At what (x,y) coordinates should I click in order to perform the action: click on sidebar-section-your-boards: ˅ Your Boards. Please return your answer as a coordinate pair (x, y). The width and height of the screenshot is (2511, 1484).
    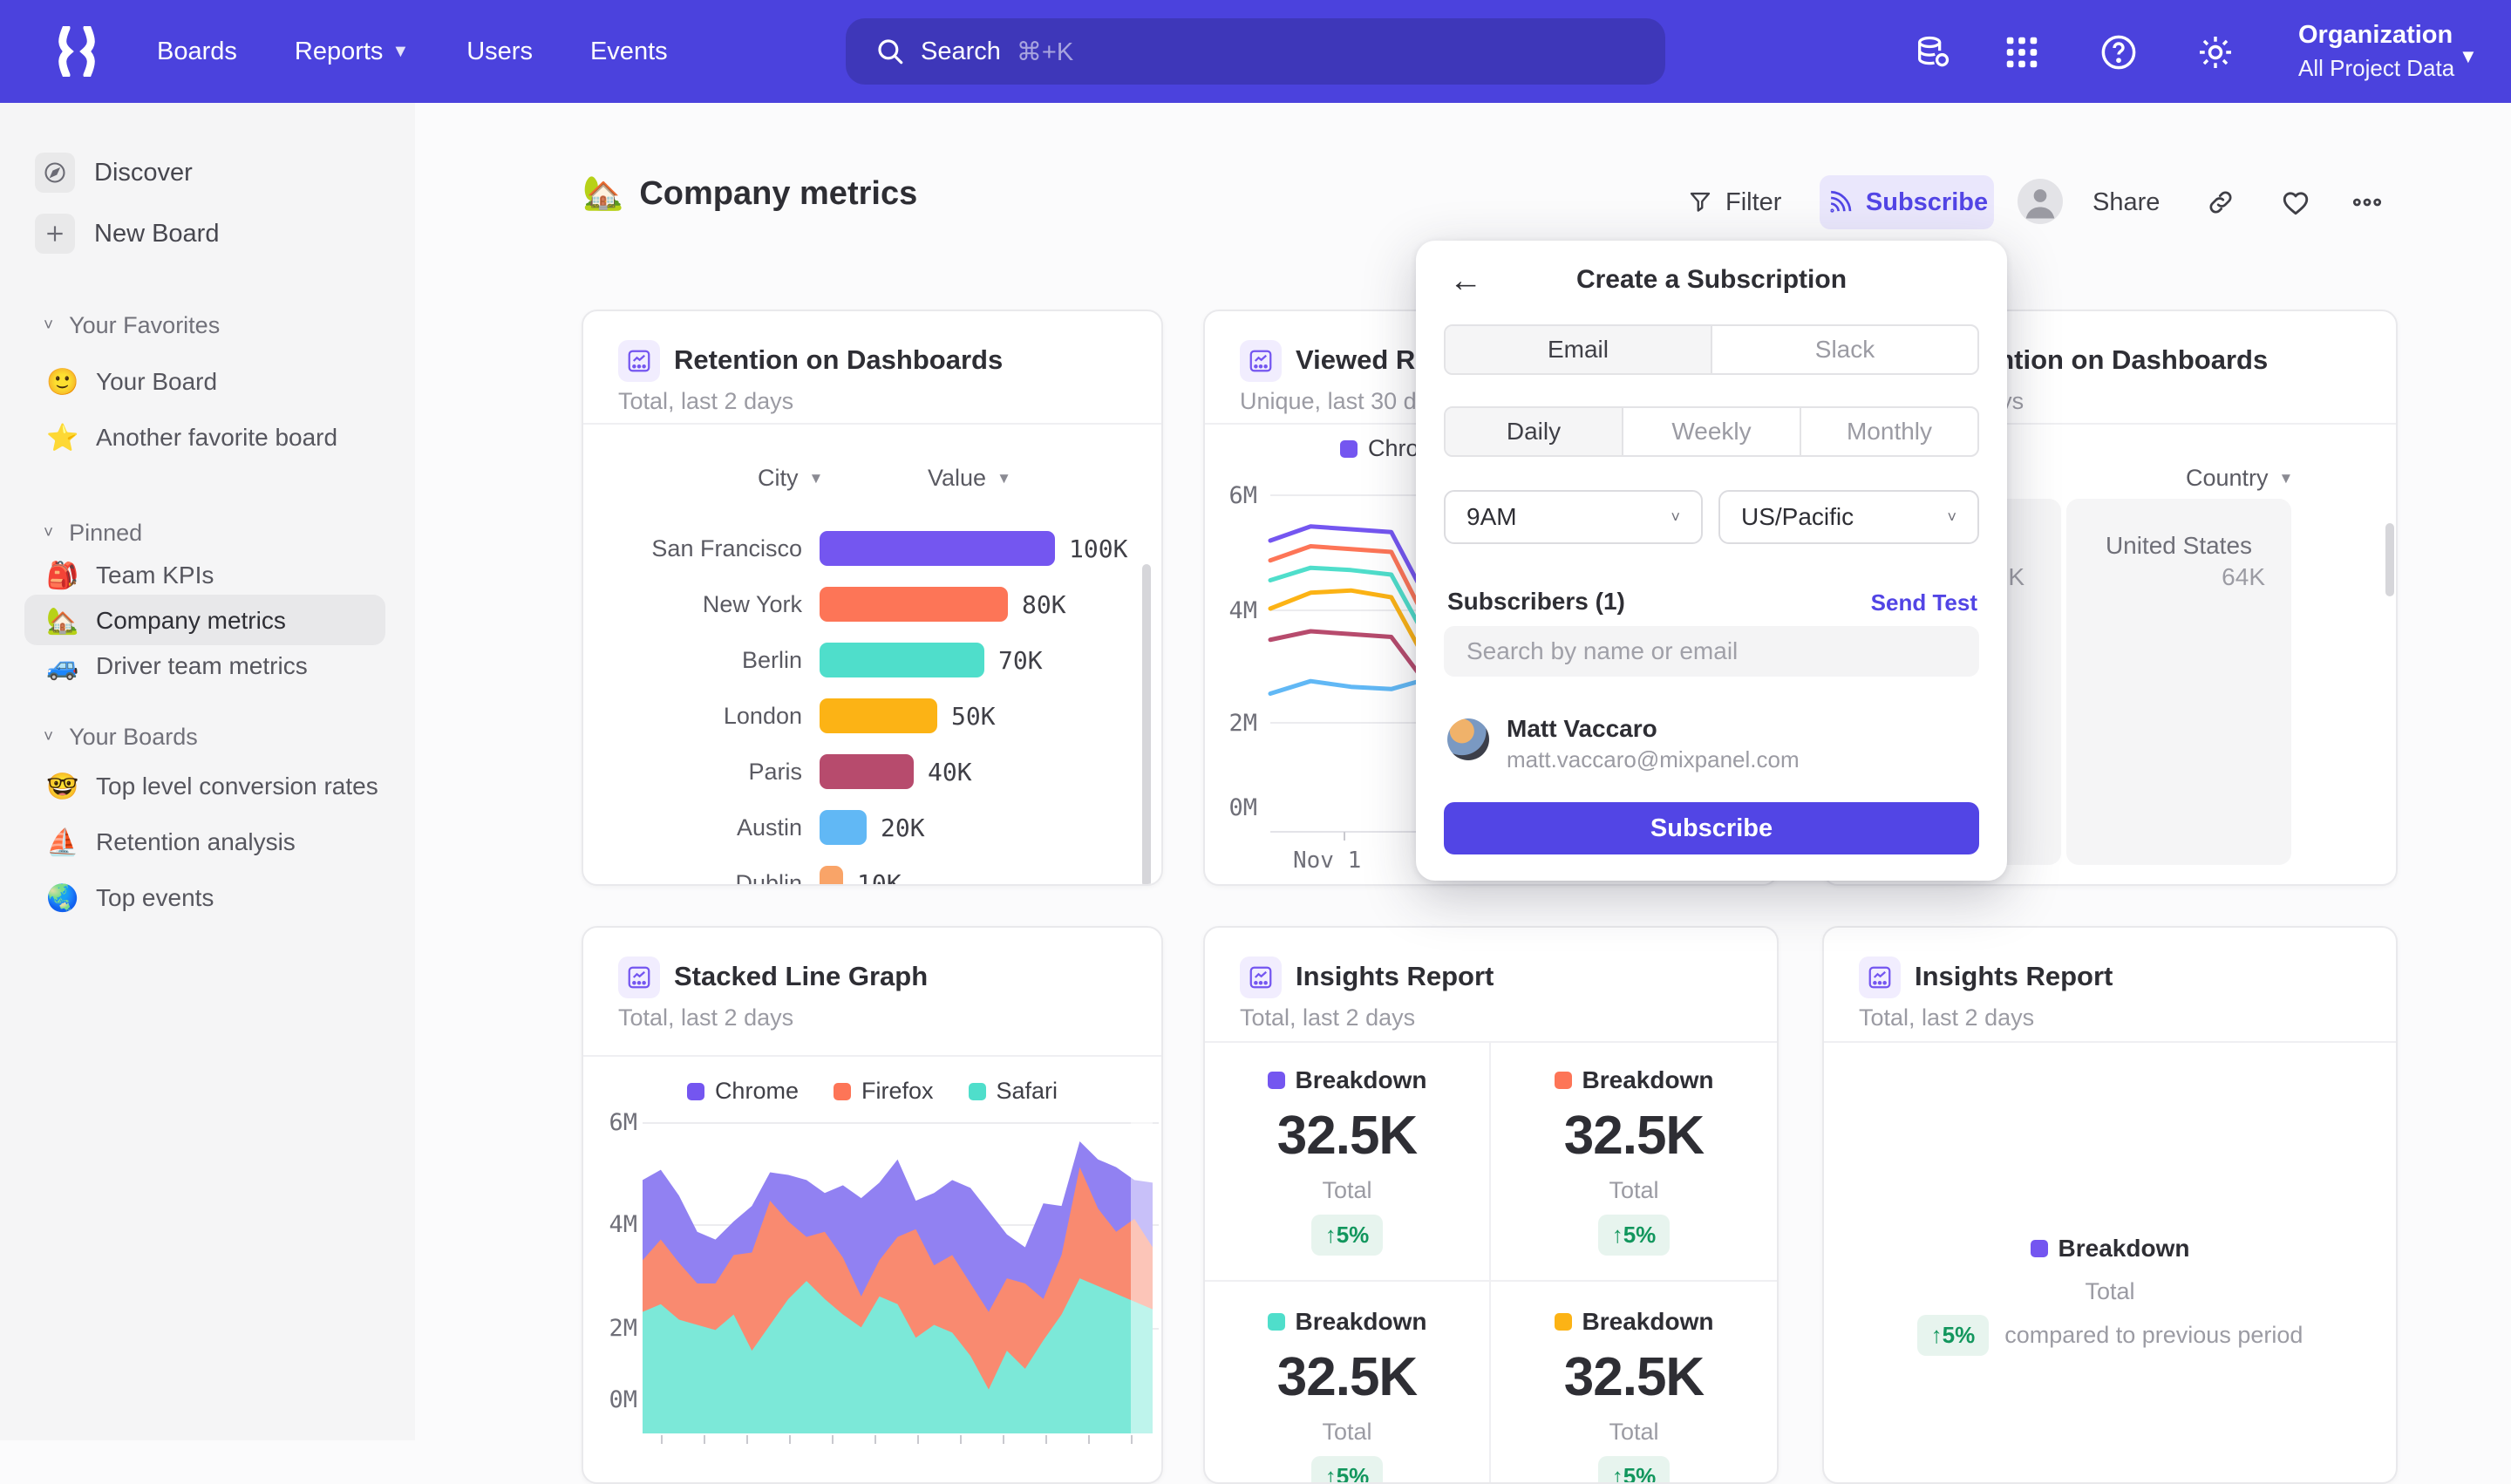
    Looking at the image, I should click on (121, 737).